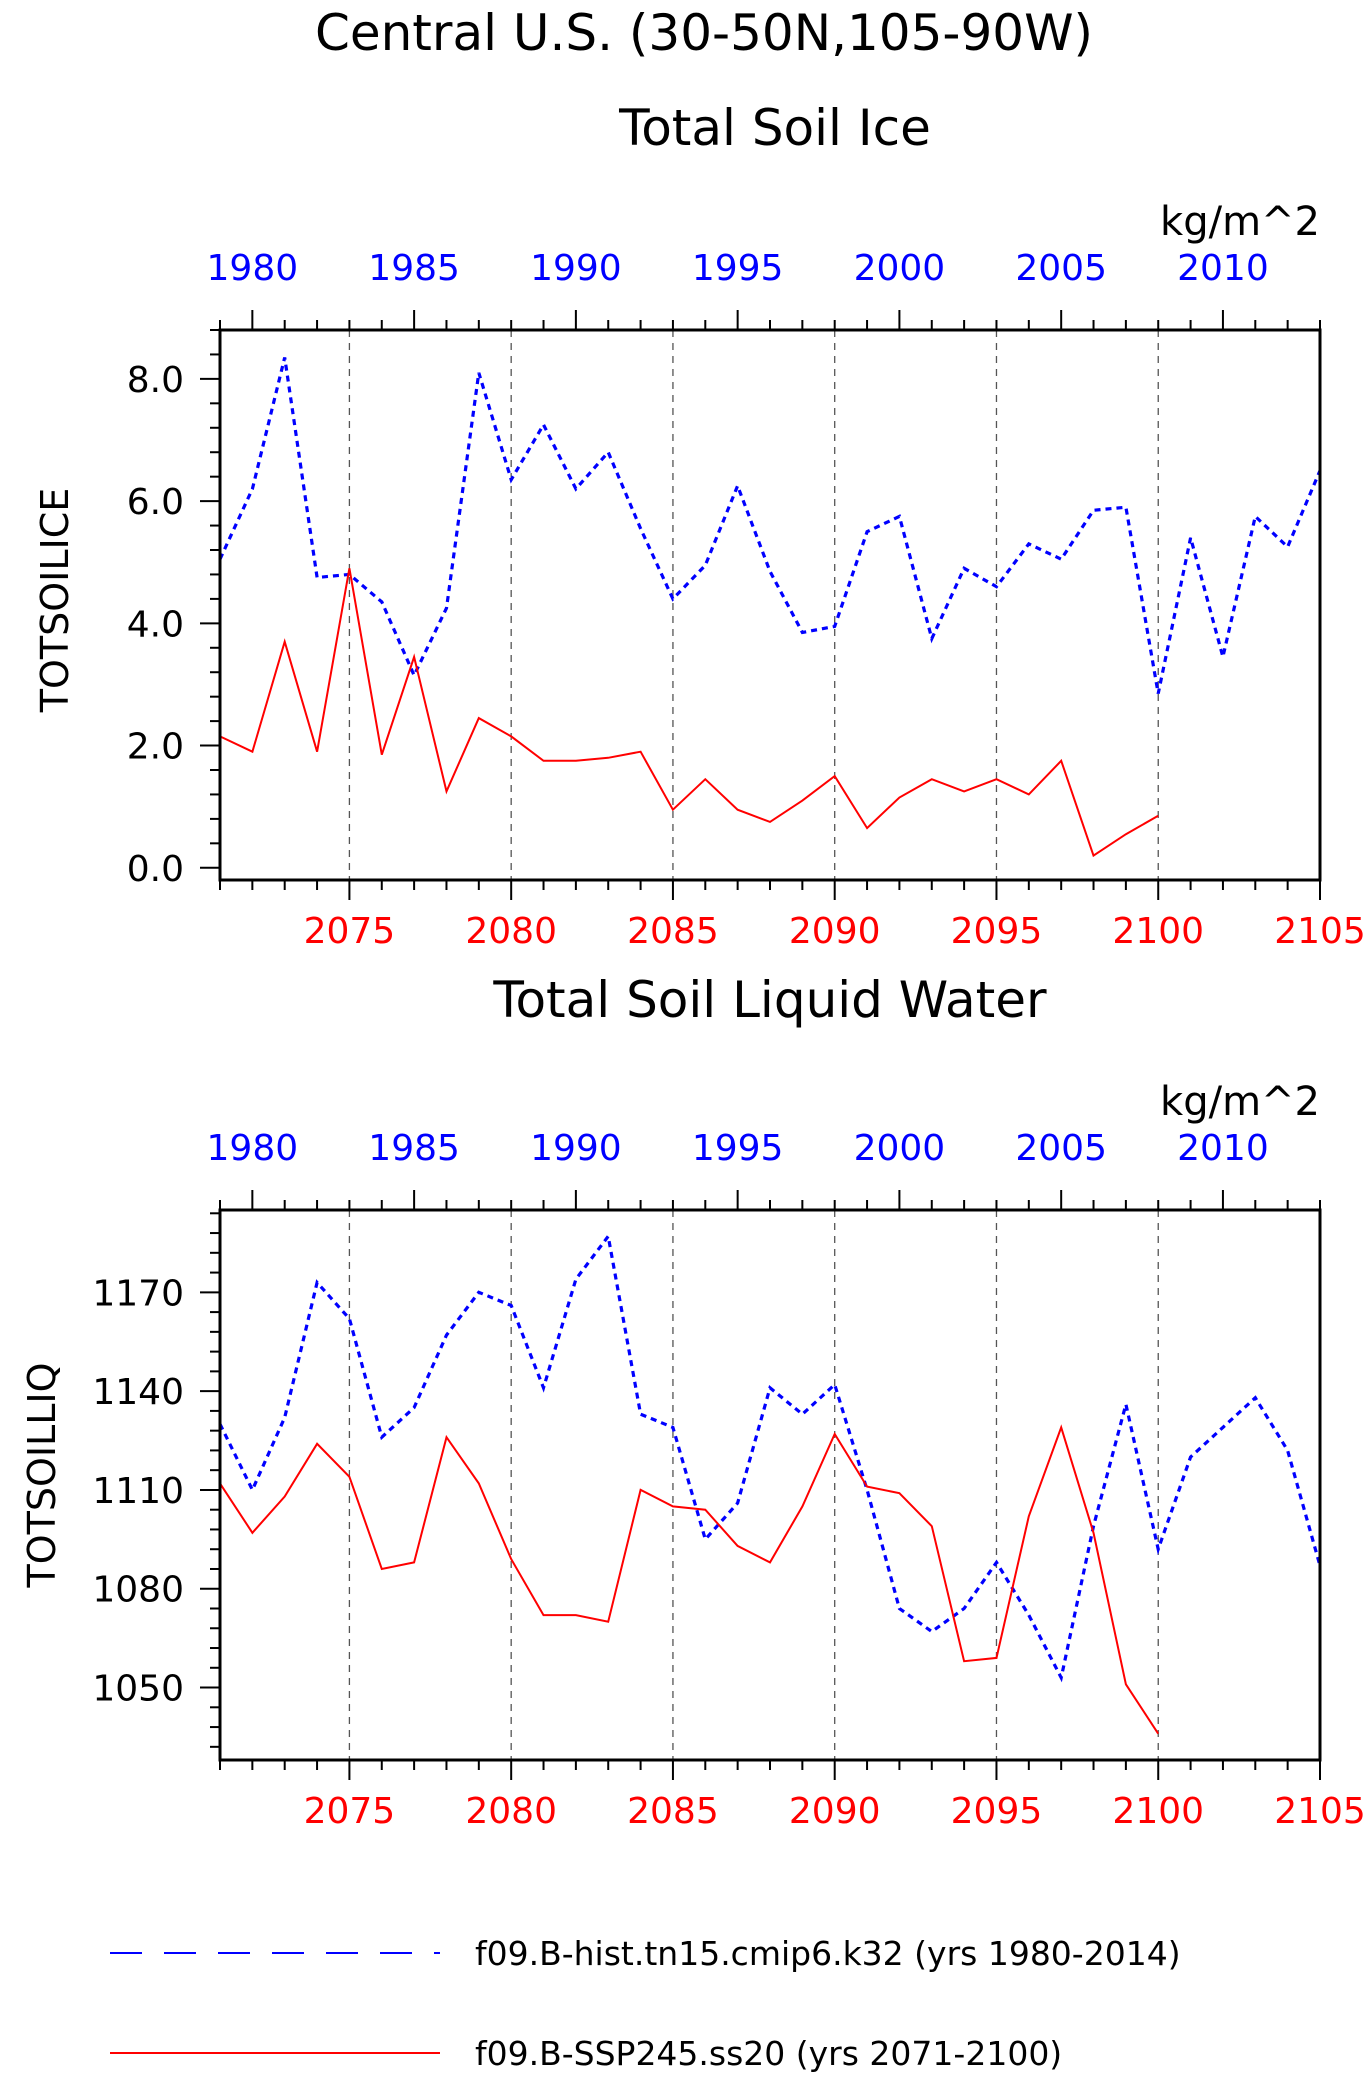 This screenshot has height=2074, width=1370. I want to click on y-tick-label: 1080, so click(138, 1590).